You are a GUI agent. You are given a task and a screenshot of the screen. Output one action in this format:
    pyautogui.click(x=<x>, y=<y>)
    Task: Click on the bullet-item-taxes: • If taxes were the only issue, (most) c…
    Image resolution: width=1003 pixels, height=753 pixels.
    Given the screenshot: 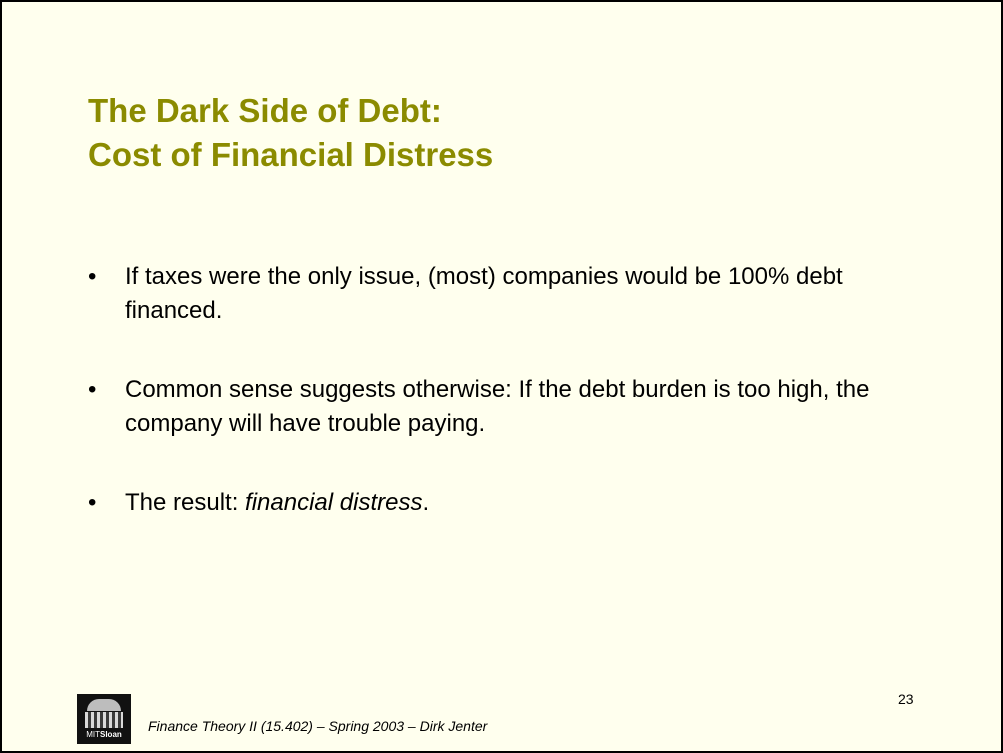 What is the action you would take?
    pyautogui.click(x=508, y=294)
    